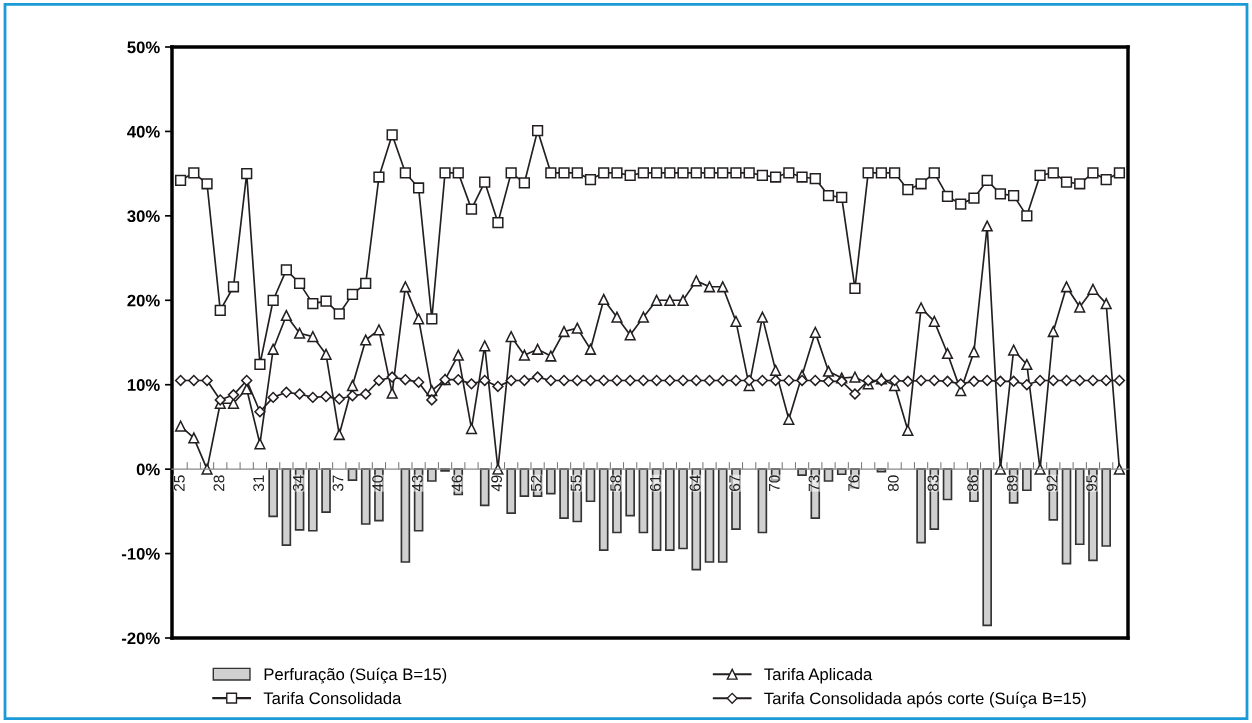 The width and height of the screenshot is (1252, 723). Describe the element at coordinates (854, 483) in the screenshot. I see `x-tick-label: 76` at that location.